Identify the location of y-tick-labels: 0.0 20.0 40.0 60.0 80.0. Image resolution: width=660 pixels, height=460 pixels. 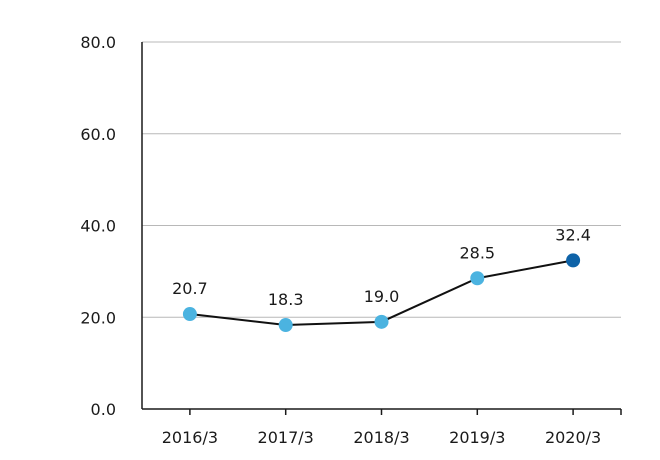
(98, 226).